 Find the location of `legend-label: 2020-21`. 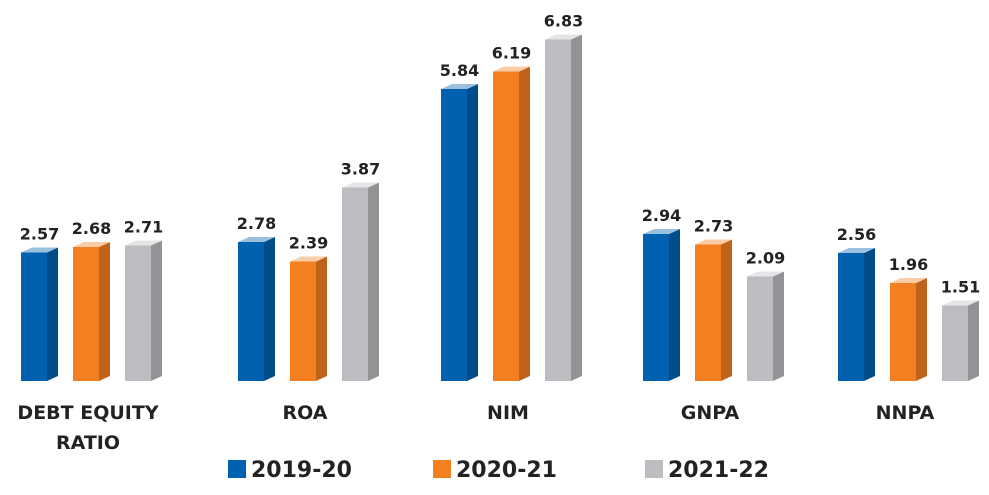

legend-label: 2020-21 is located at coordinates (506, 470).